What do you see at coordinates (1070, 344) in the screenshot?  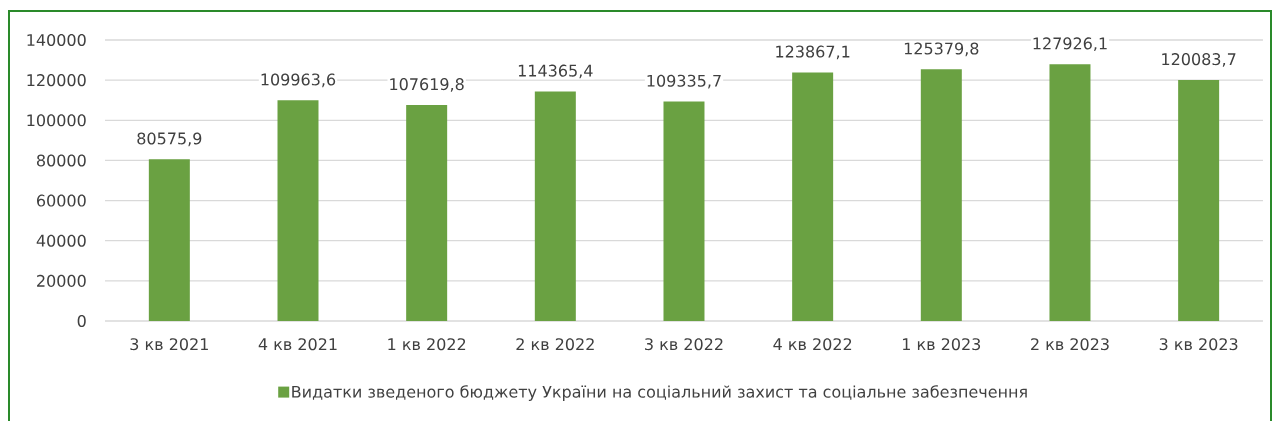 I see `x-tick-label: 2 кв 2023` at bounding box center [1070, 344].